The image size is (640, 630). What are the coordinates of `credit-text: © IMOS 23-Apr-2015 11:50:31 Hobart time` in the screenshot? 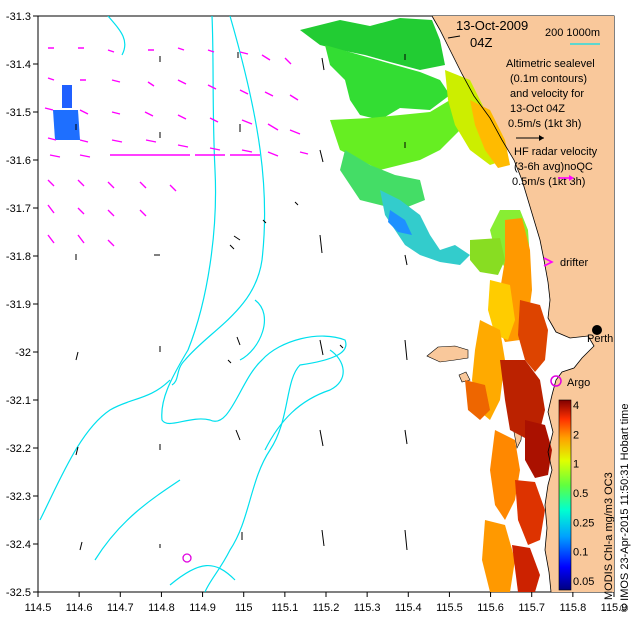 It's located at (625, 508).